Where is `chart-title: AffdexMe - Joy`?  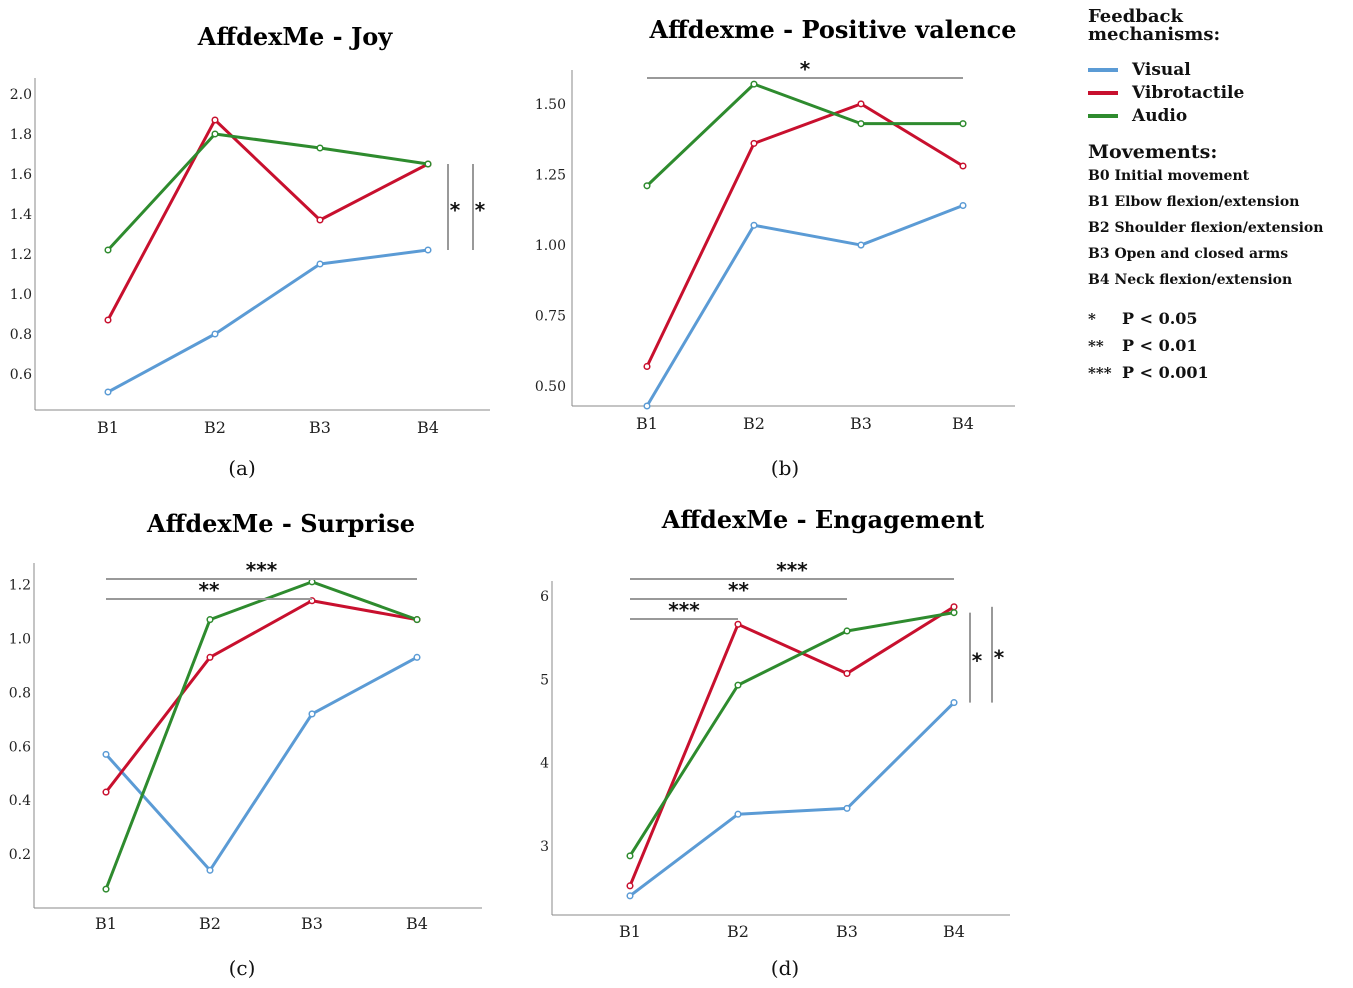
chart-title: AffdexMe - Joy is located at coordinates (295, 36).